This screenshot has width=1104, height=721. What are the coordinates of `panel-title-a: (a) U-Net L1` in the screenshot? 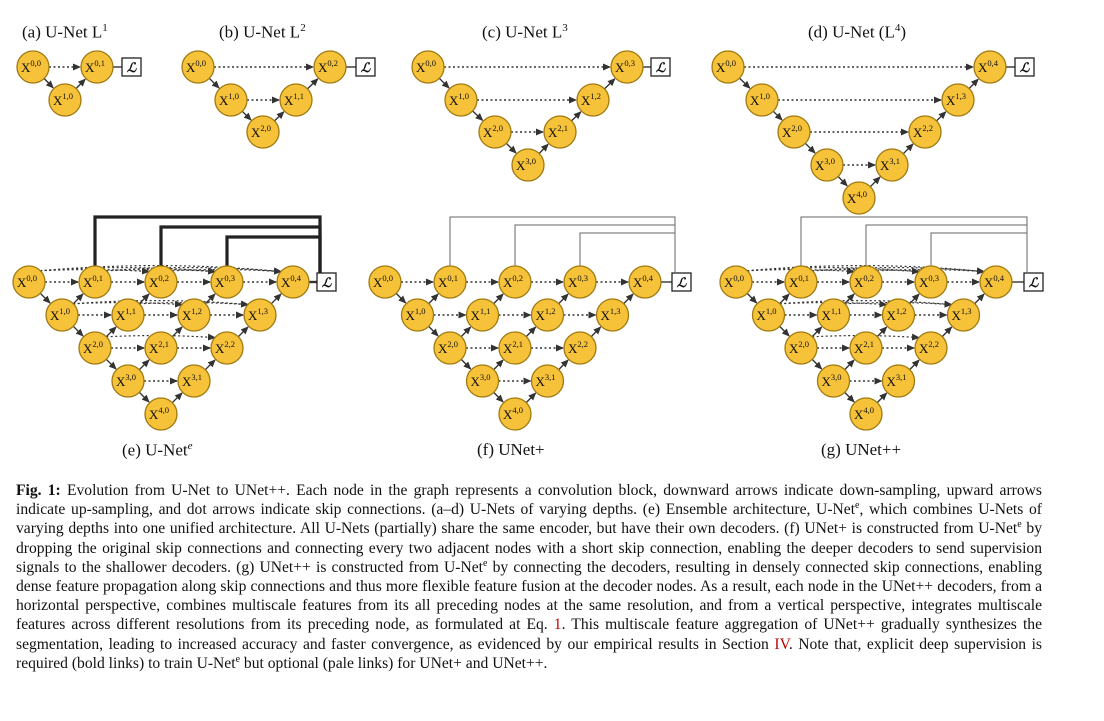 It's located at (65, 32).